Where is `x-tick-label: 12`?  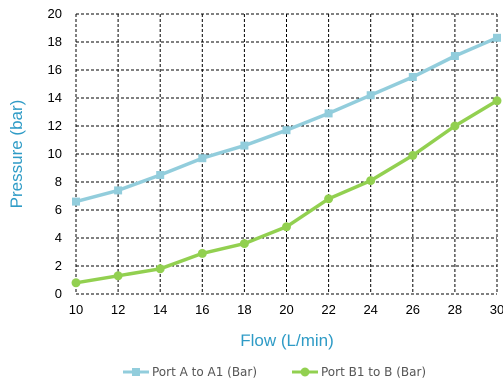
x-tick-label: 12 is located at coordinates (118, 309).